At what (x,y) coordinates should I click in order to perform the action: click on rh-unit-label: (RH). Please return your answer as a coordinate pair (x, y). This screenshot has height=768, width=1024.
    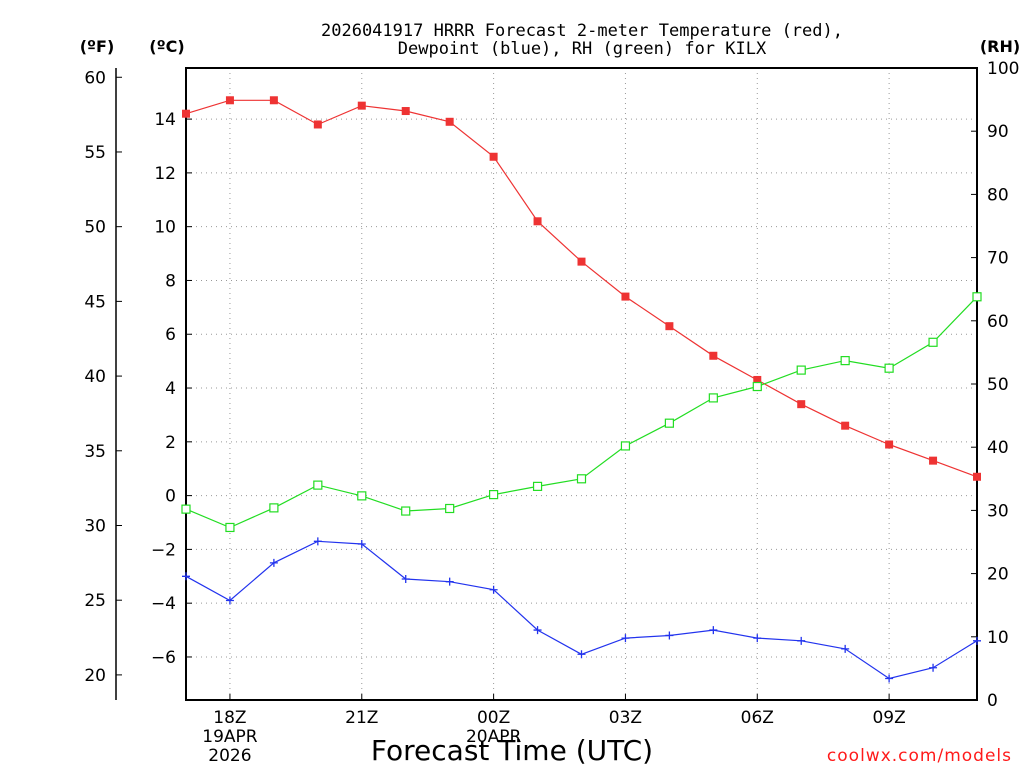
    Looking at the image, I should click on (1000, 46).